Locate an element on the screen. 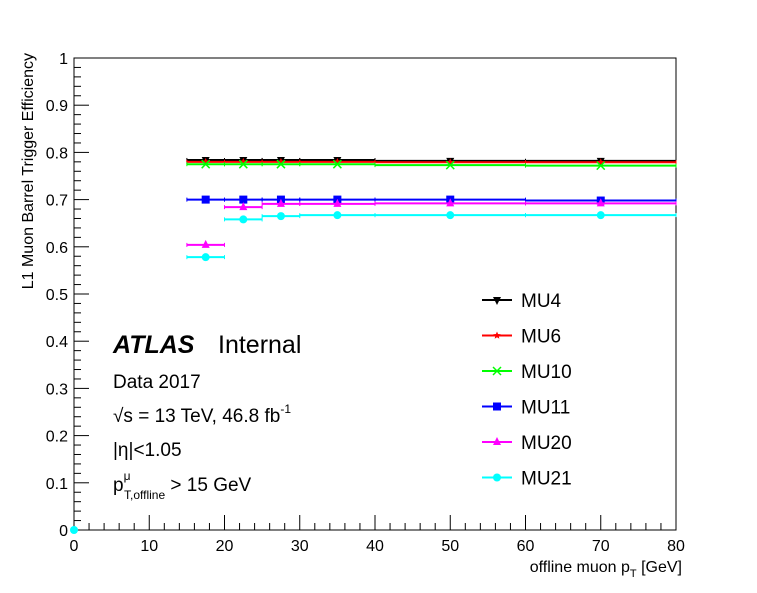 The width and height of the screenshot is (757, 593). legend: MU4 MU6 MU10 MU11 MU20 MU21 is located at coordinates (527, 390).